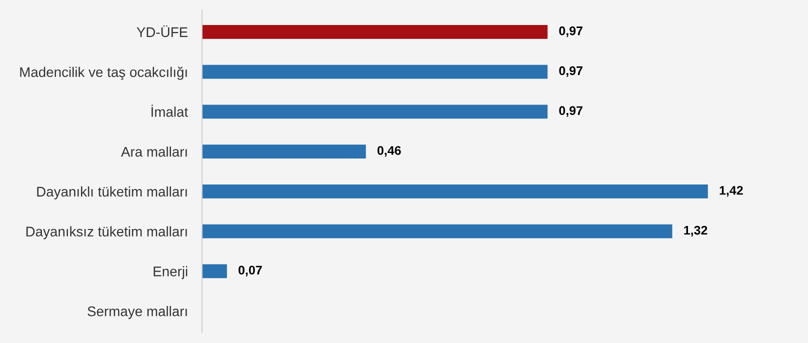  I want to click on y-tick-label: Sermaye malları, so click(137, 312).